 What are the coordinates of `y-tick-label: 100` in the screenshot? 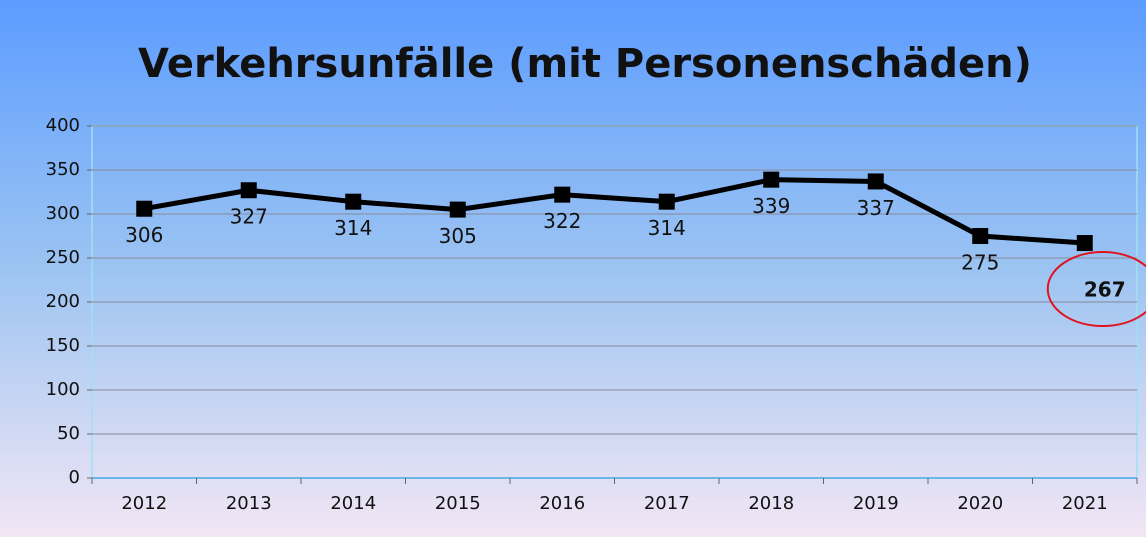 It's located at (63, 389).